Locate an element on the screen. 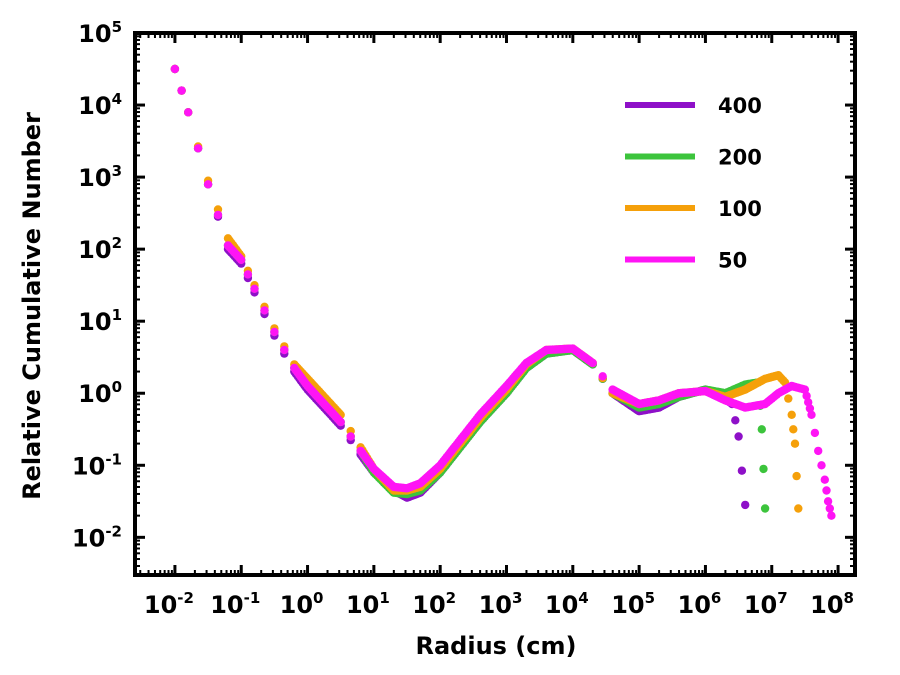  y-tick-exponent: 0 is located at coordinates (117, 387).